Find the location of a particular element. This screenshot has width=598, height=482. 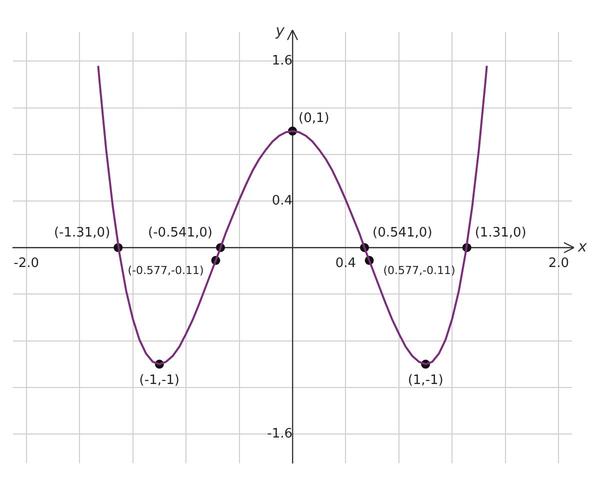

annotation: (-1,-1) is located at coordinates (159, 380).